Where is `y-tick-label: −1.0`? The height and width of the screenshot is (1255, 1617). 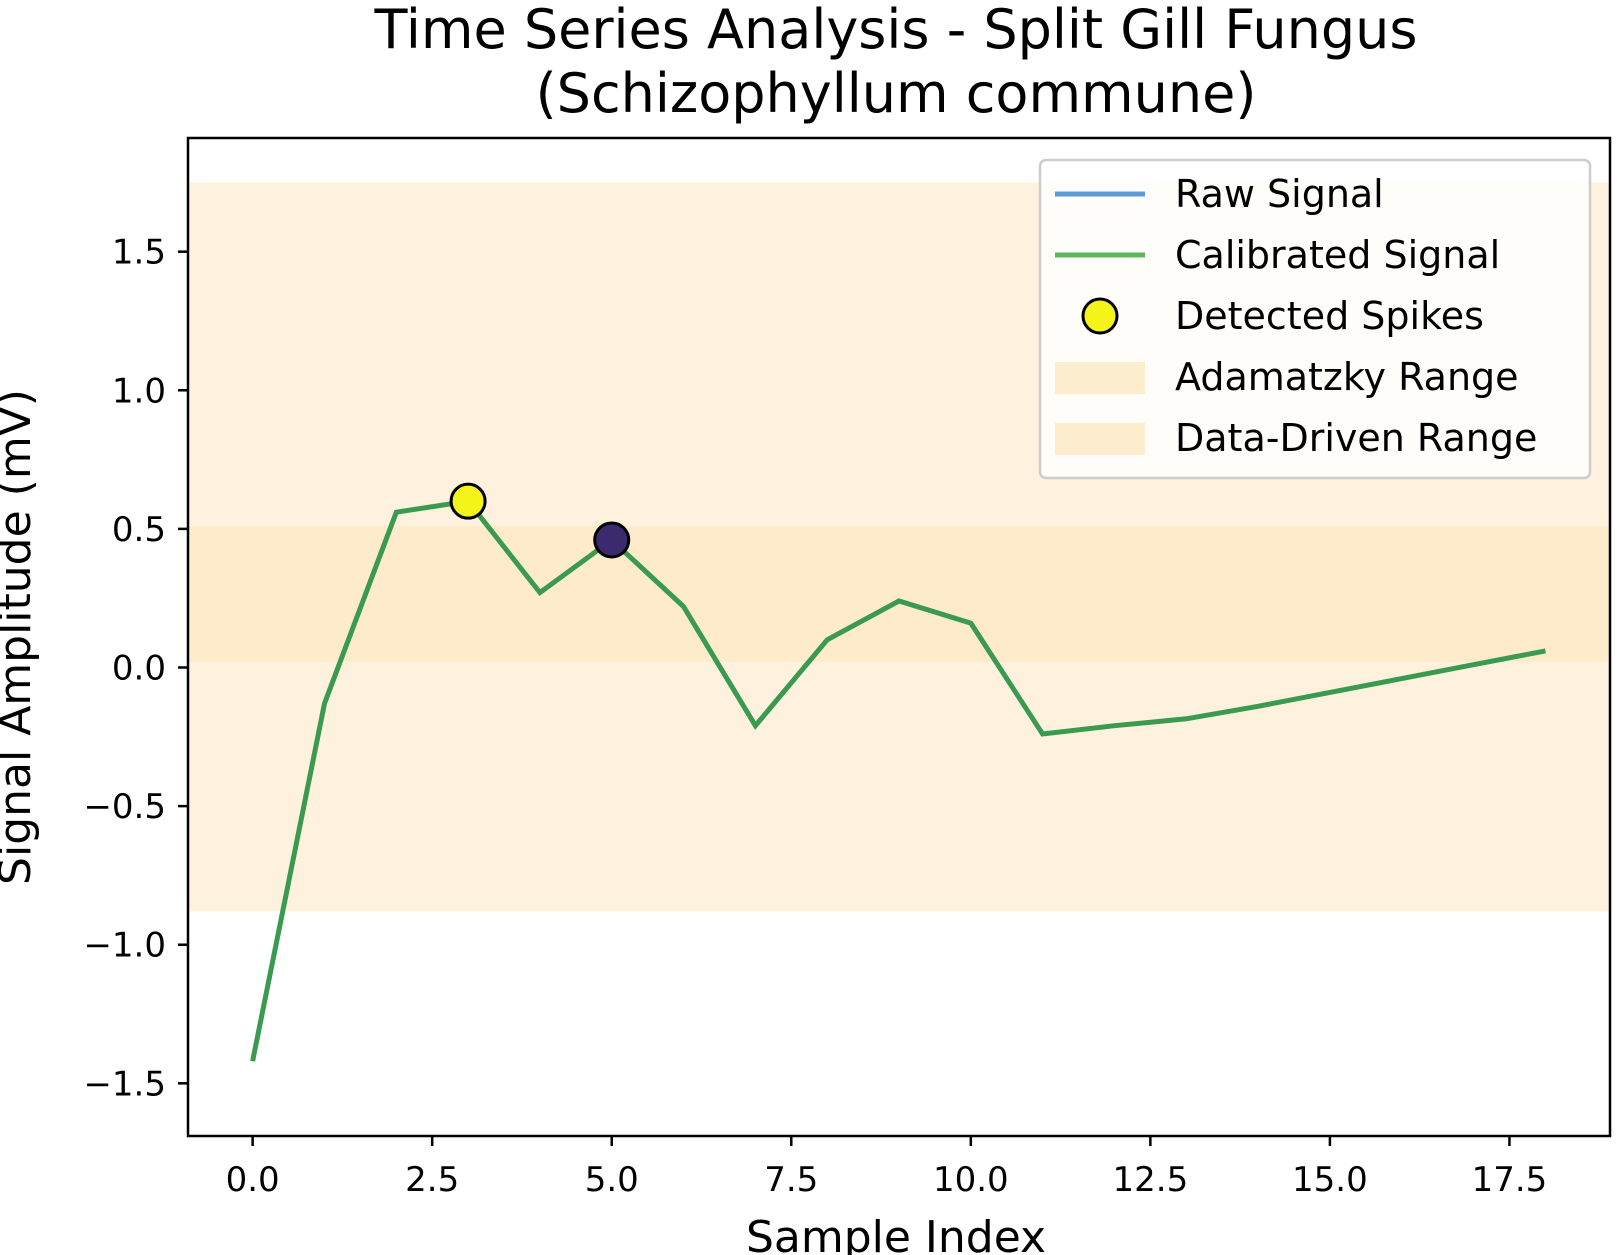
y-tick-label: −1.0 is located at coordinates (124, 946).